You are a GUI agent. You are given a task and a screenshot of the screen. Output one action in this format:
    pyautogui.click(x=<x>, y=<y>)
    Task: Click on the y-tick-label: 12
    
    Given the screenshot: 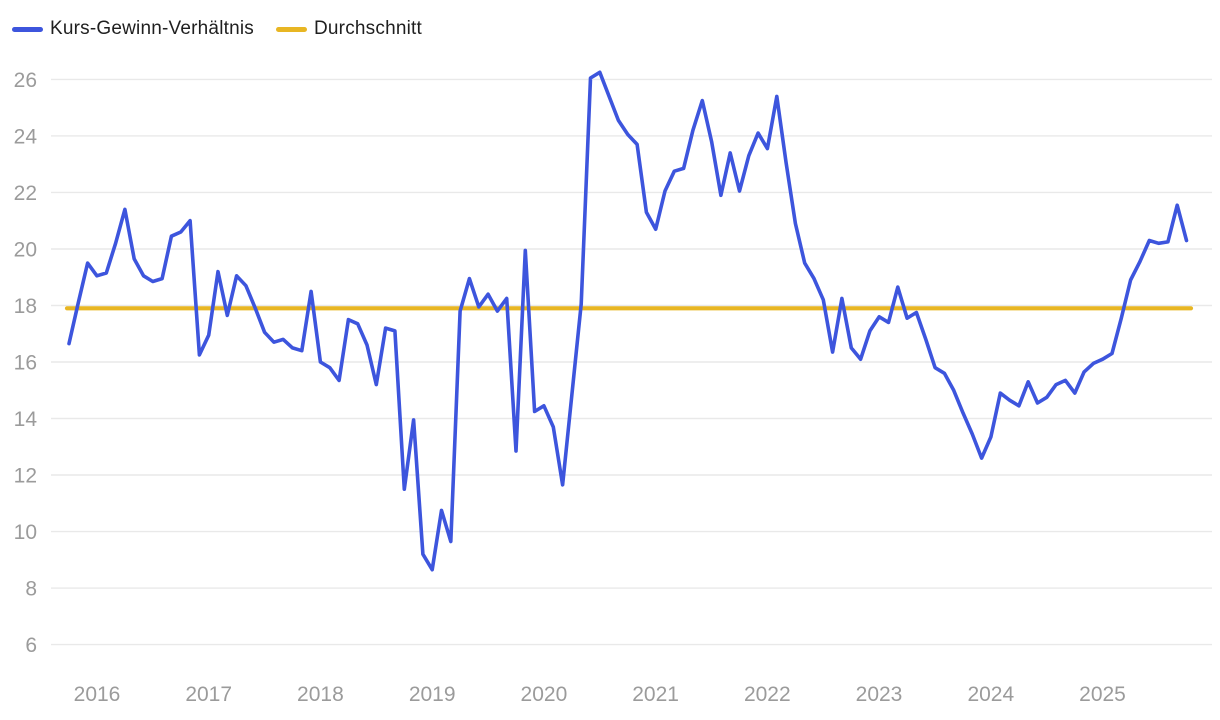 What is the action you would take?
    pyautogui.click(x=25, y=476)
    